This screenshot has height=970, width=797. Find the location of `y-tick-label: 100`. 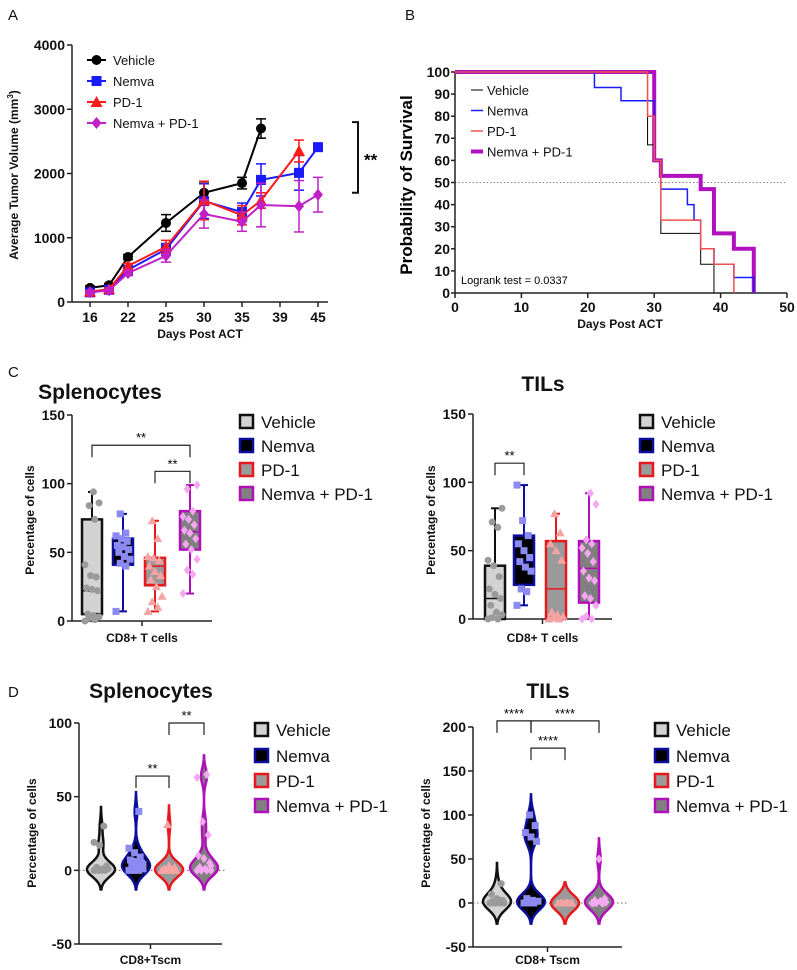

y-tick-label: 100 is located at coordinates (439, 72).